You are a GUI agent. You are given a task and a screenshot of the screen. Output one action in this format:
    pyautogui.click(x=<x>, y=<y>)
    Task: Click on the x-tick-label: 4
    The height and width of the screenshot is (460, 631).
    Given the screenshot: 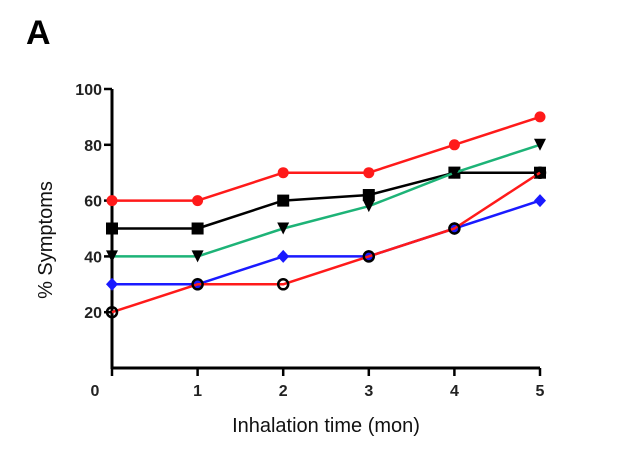 What is the action you would take?
    pyautogui.click(x=454, y=391)
    